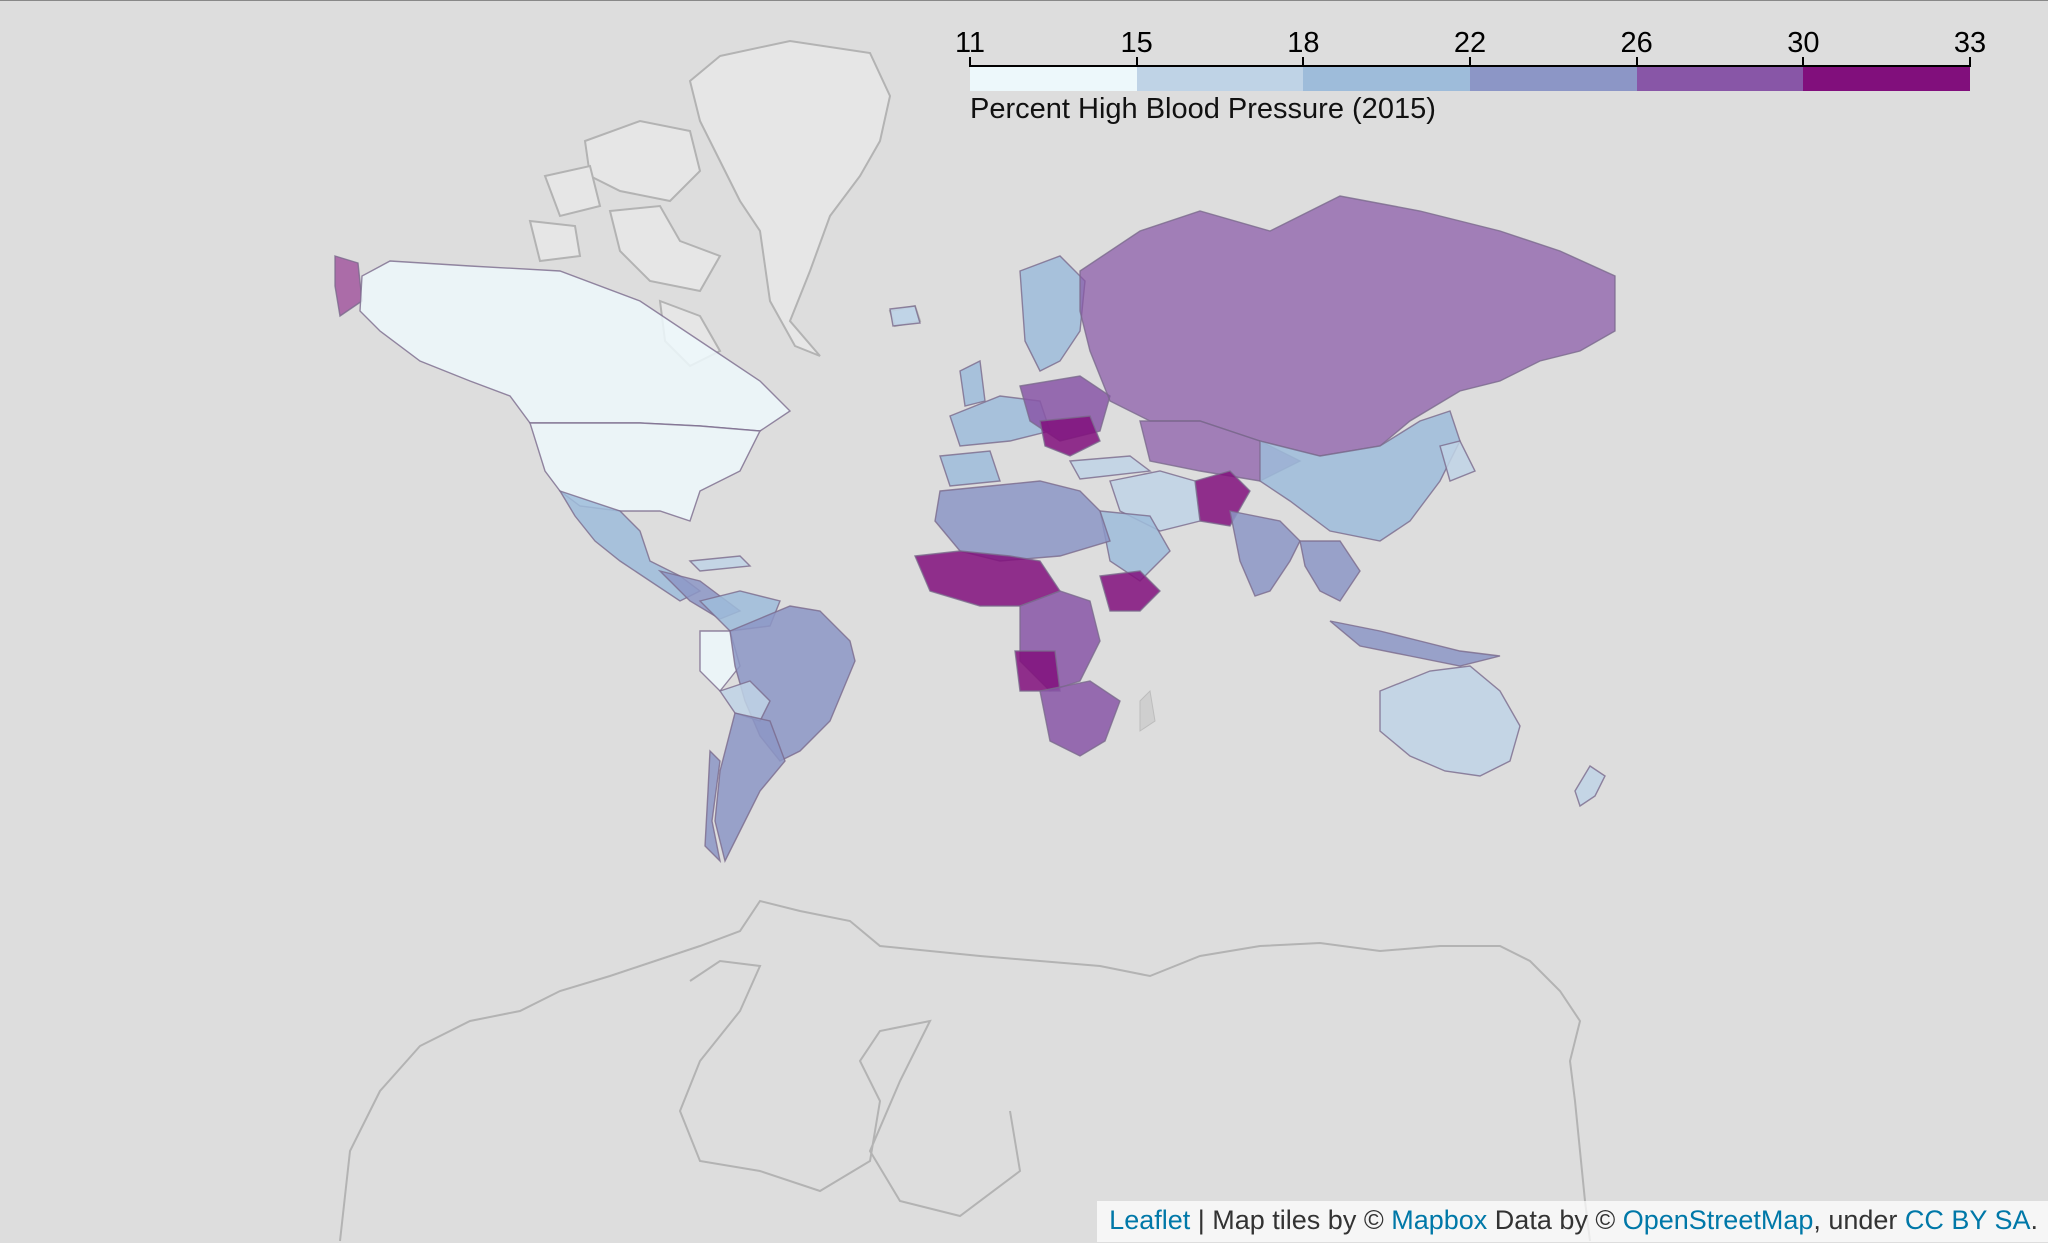 The image size is (2048, 1243). What do you see at coordinates (2034, 1220) in the screenshot?
I see `attribution-end: .` at bounding box center [2034, 1220].